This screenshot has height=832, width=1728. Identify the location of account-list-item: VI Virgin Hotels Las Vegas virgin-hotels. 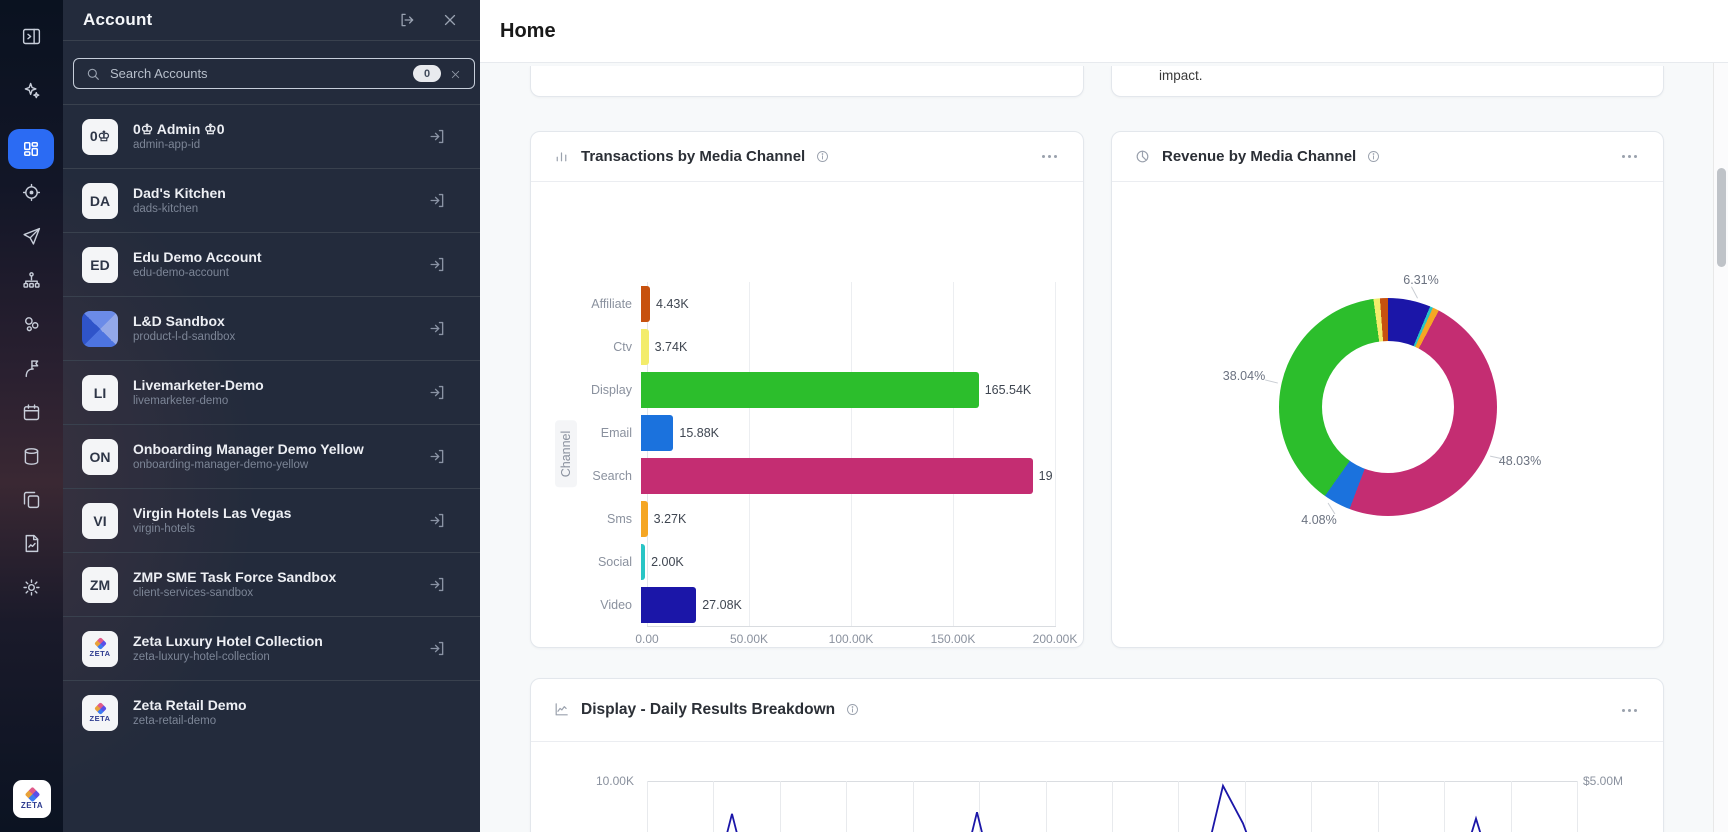
(271, 521).